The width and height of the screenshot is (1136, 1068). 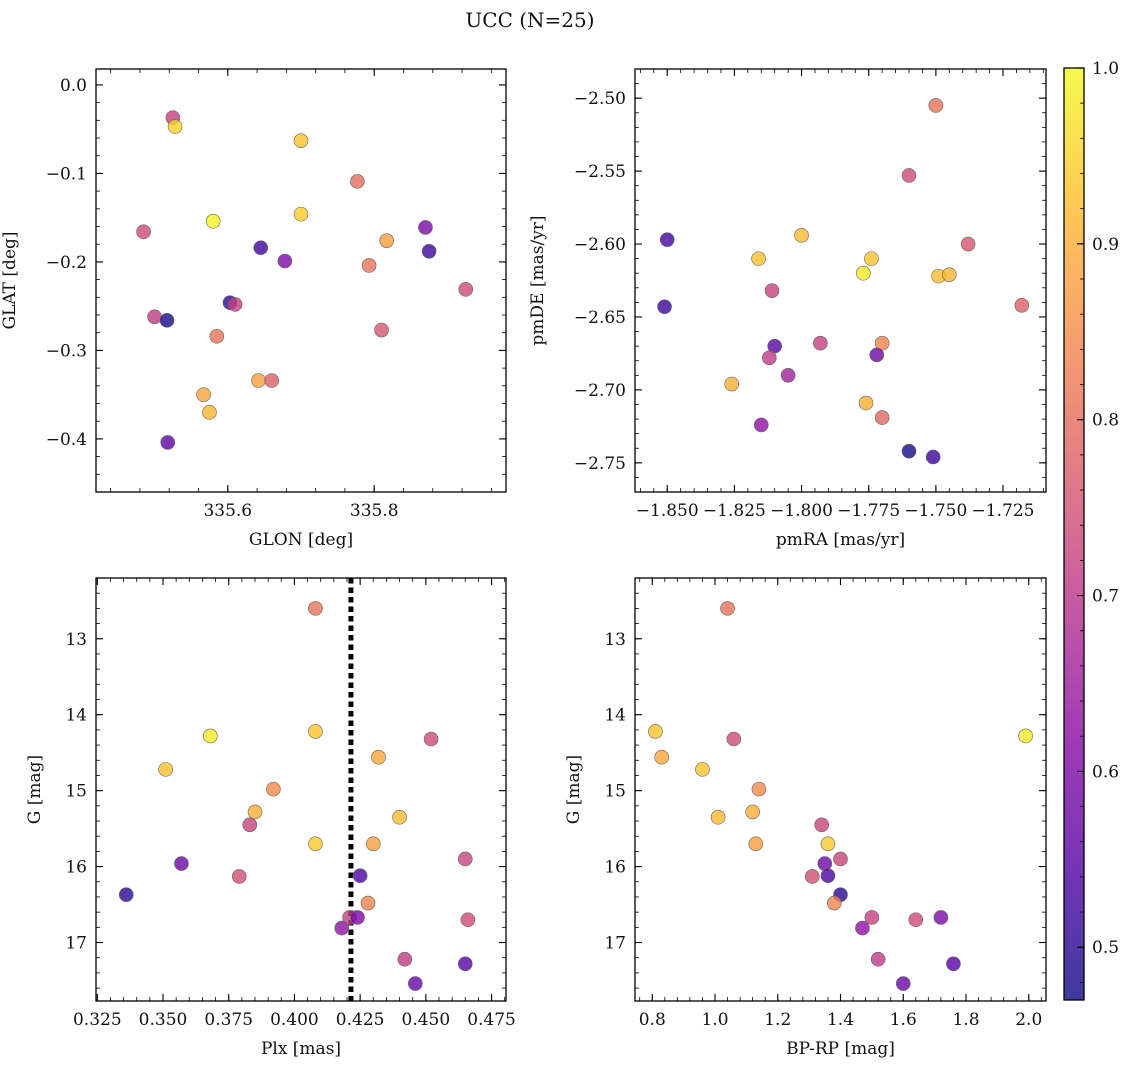 I want to click on bprp-g-xtick-label: 1.0, so click(x=714, y=1020).